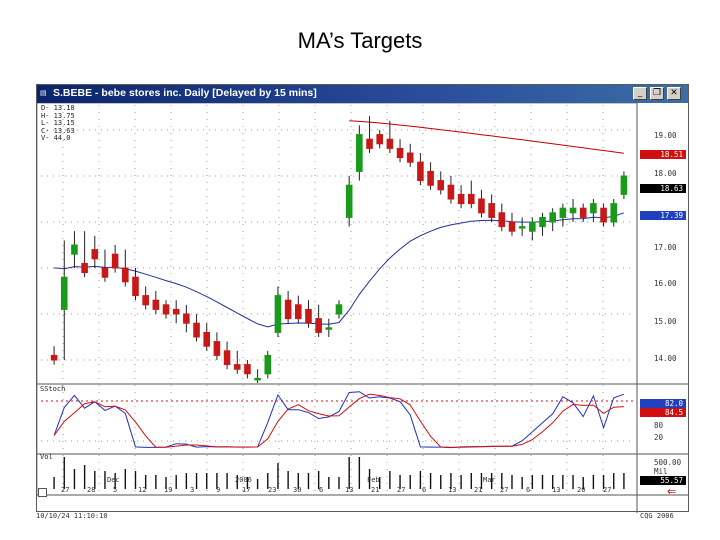 The image size is (720, 540). What do you see at coordinates (674, 93) in the screenshot?
I see `close-button: ✕` at bounding box center [674, 93].